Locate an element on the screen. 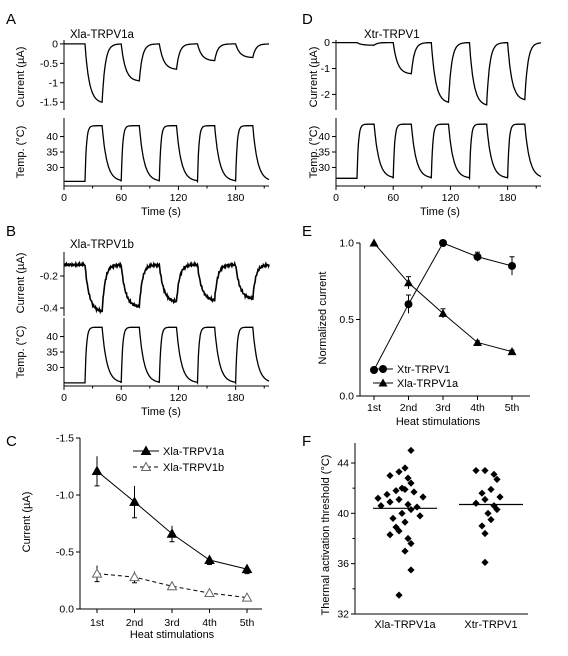 The image size is (568, 656). panel-A-xtick-label: 60 is located at coordinates (121, 198).